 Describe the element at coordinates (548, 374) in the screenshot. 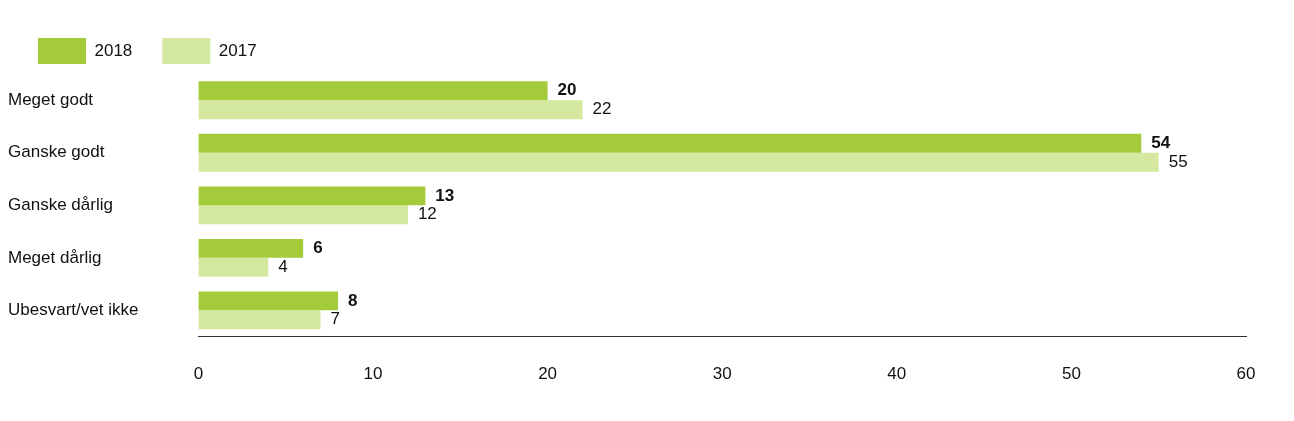

I see `x-tick-label: 20` at that location.